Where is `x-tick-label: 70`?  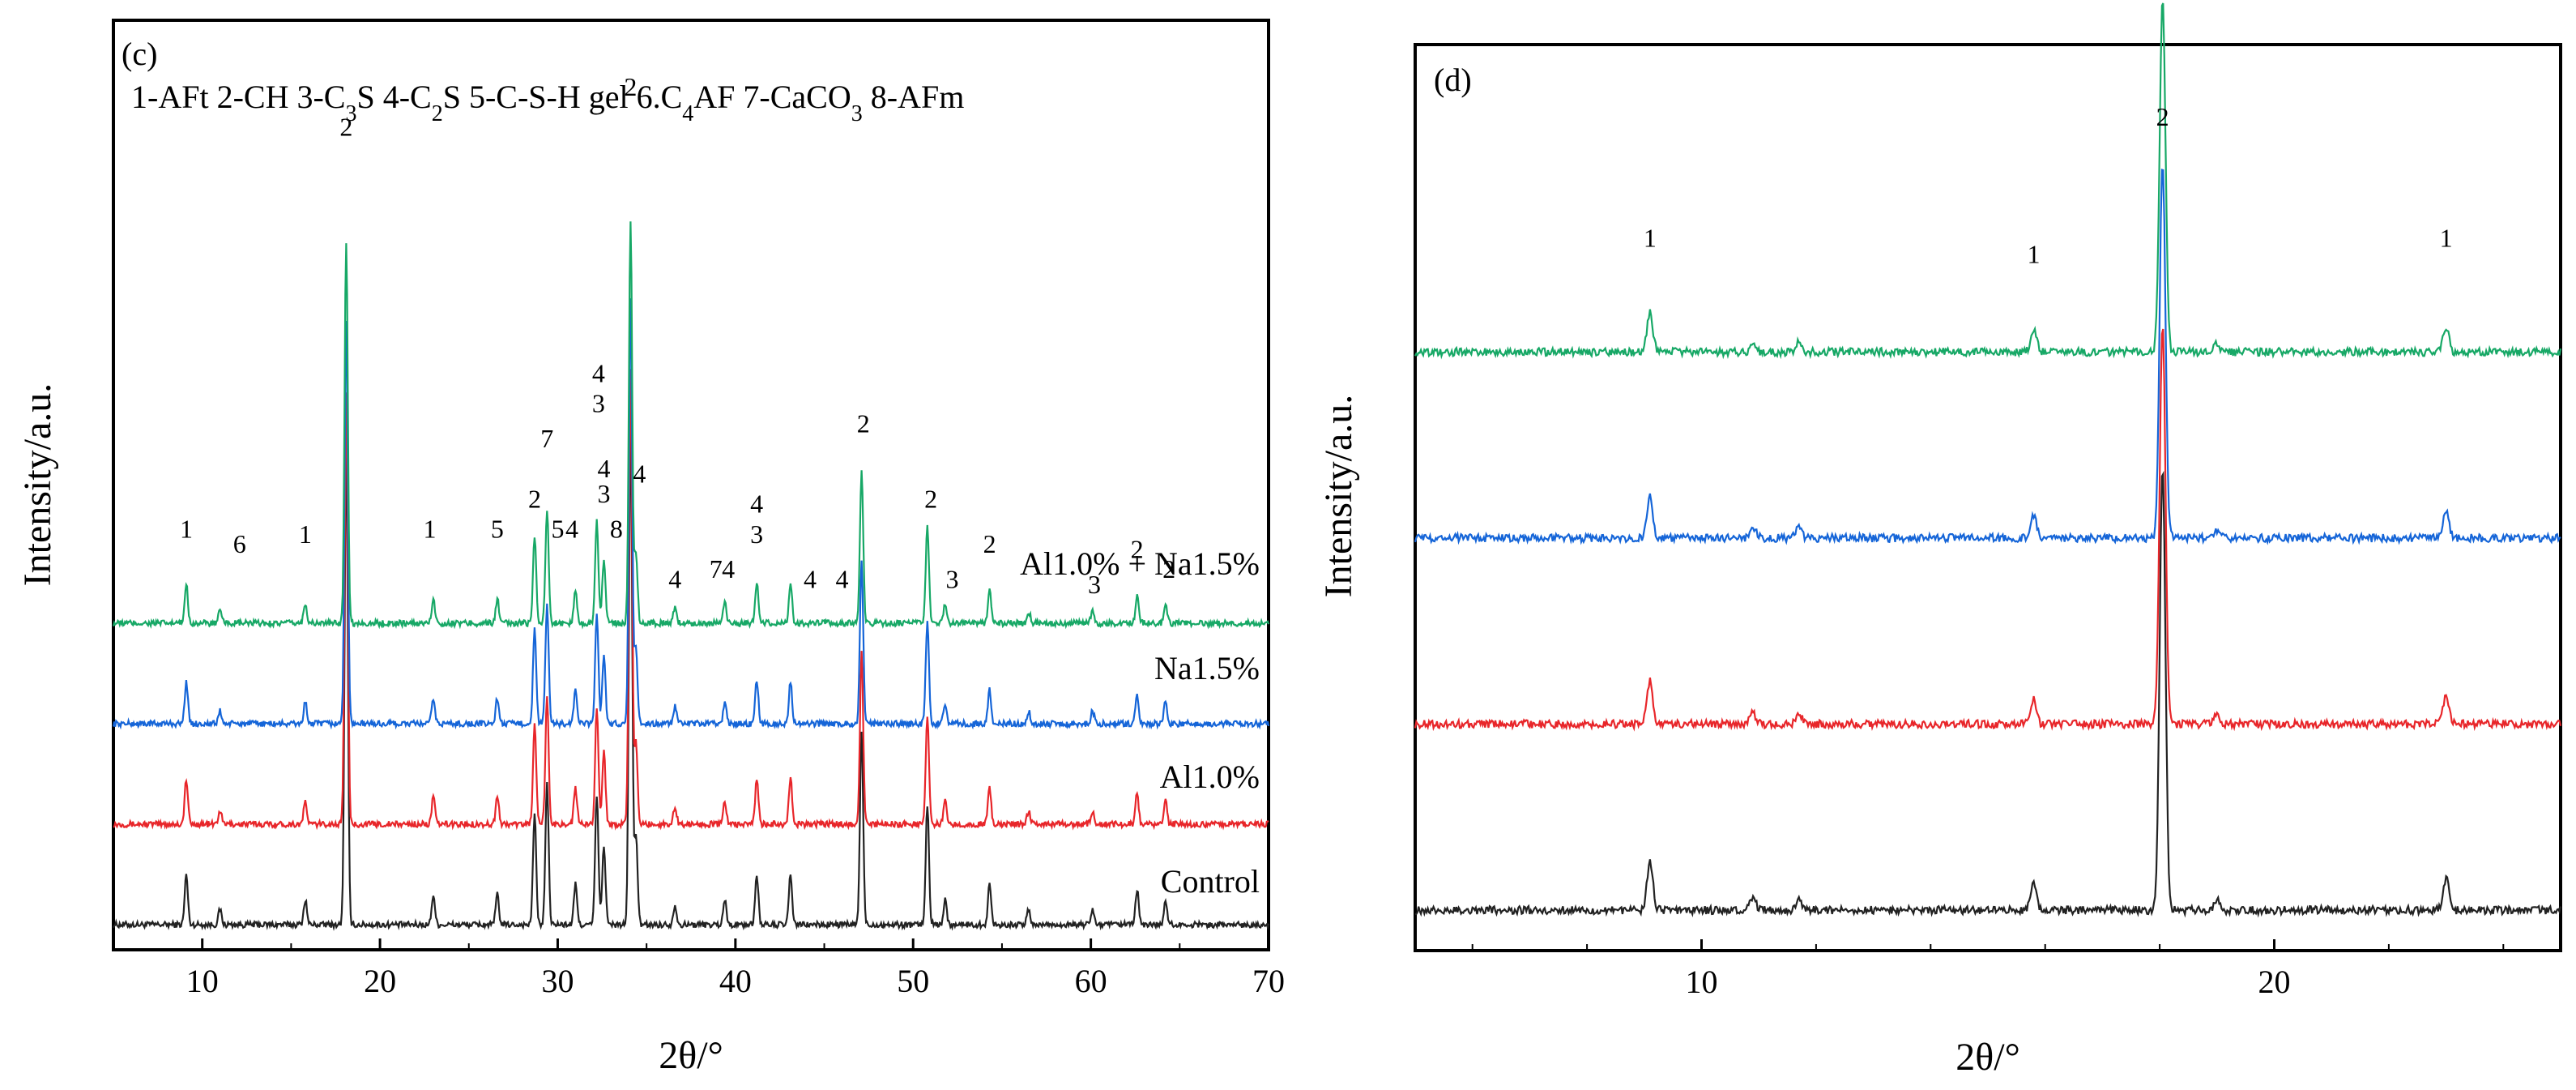 x-tick-label: 70 is located at coordinates (1268, 981).